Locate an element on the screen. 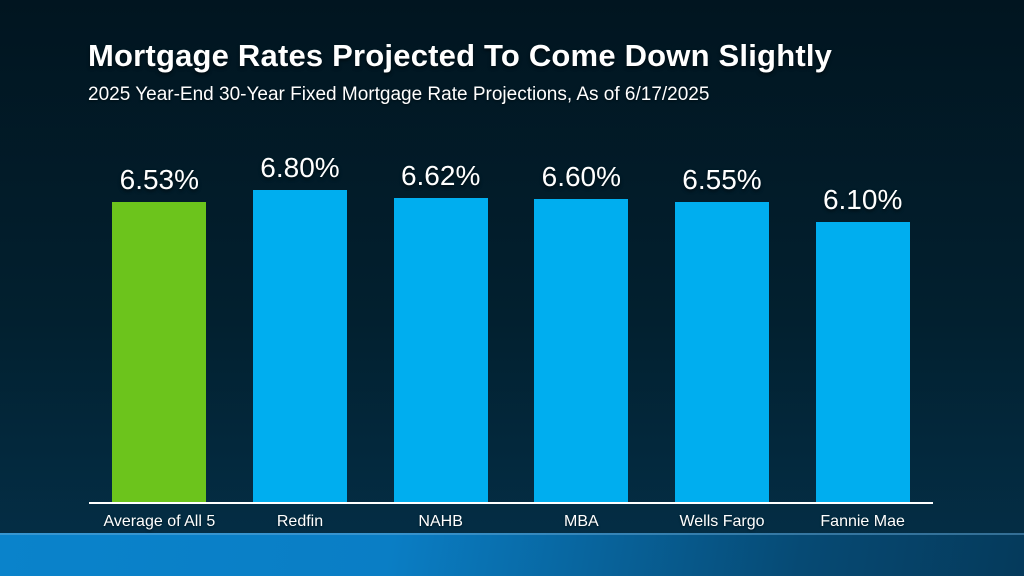  bar-column: 6.53% Average of All 5 is located at coordinates (159, 265).